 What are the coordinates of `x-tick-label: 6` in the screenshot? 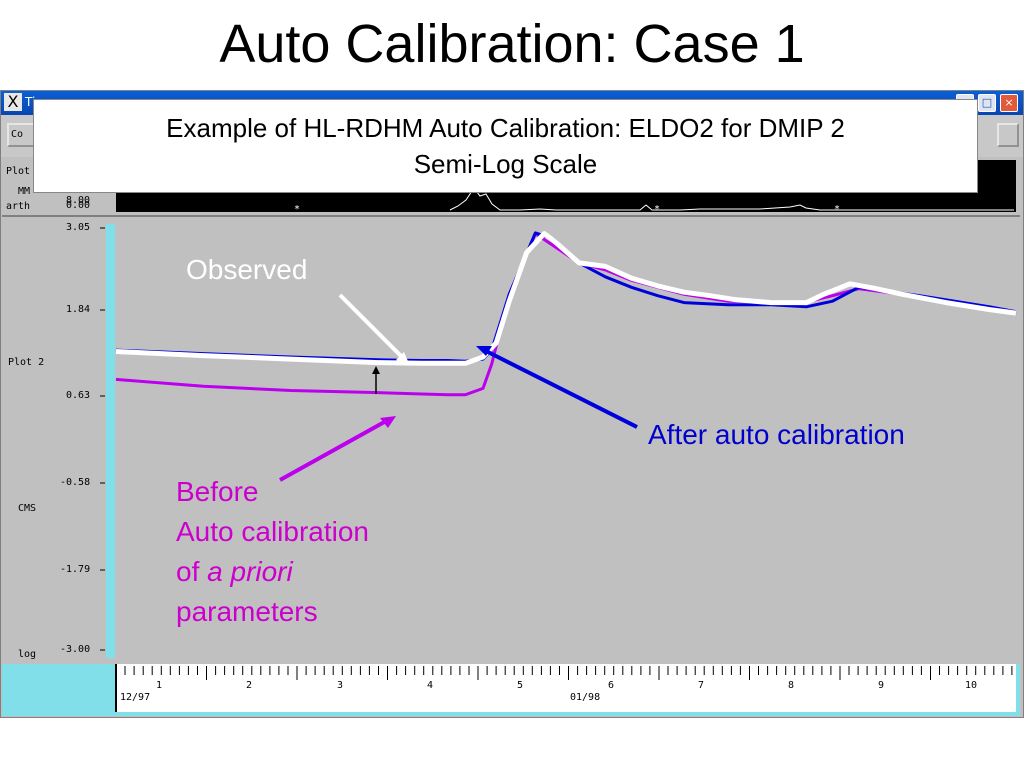 It's located at (611, 685).